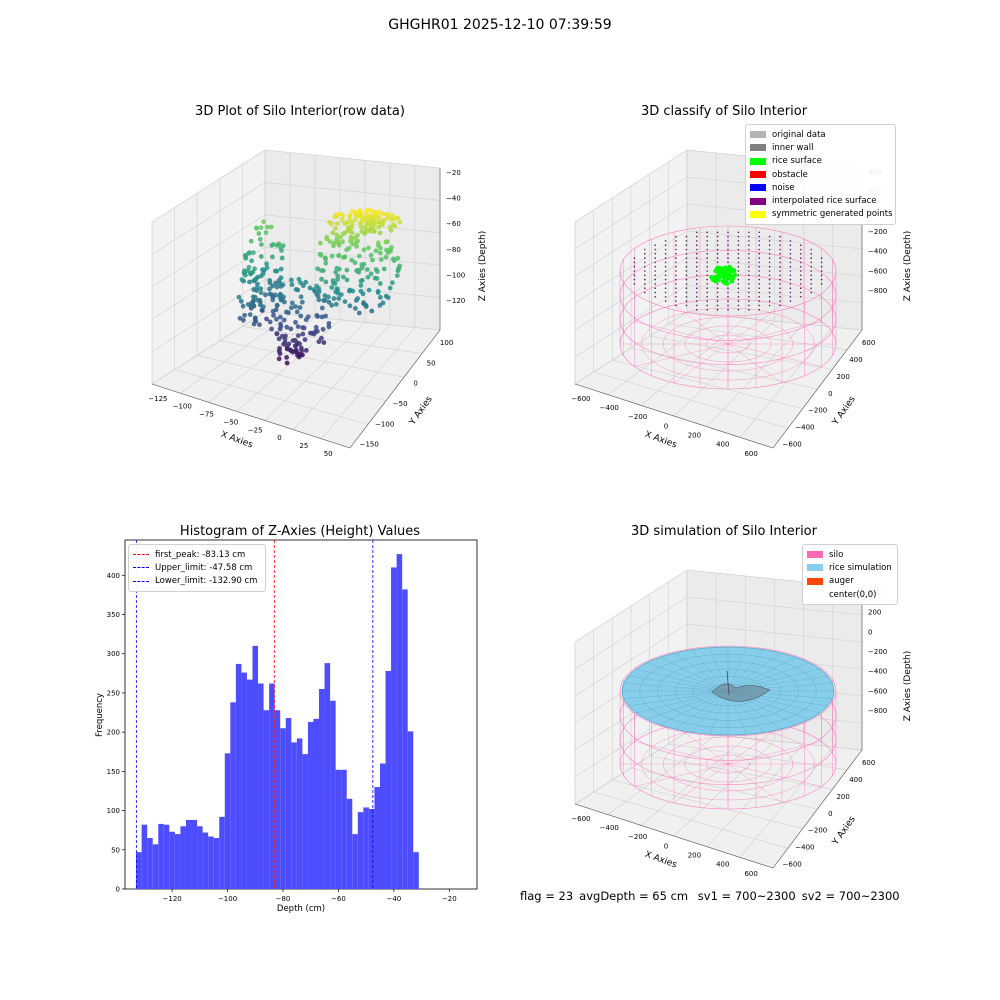 The image size is (1000, 1000). What do you see at coordinates (832, 214) in the screenshot?
I see `legend-label: symmetric generated points` at bounding box center [832, 214].